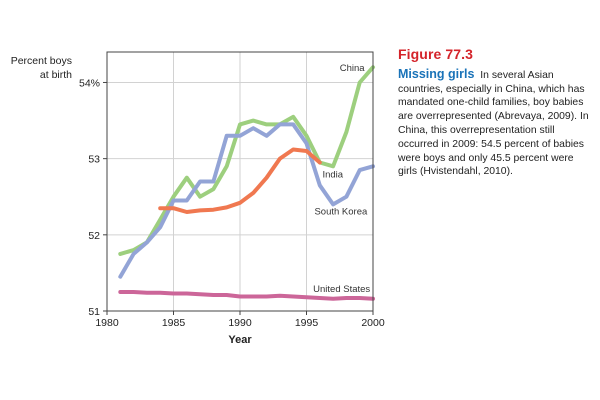  I want to click on x-tick-label: 1990, so click(240, 323).